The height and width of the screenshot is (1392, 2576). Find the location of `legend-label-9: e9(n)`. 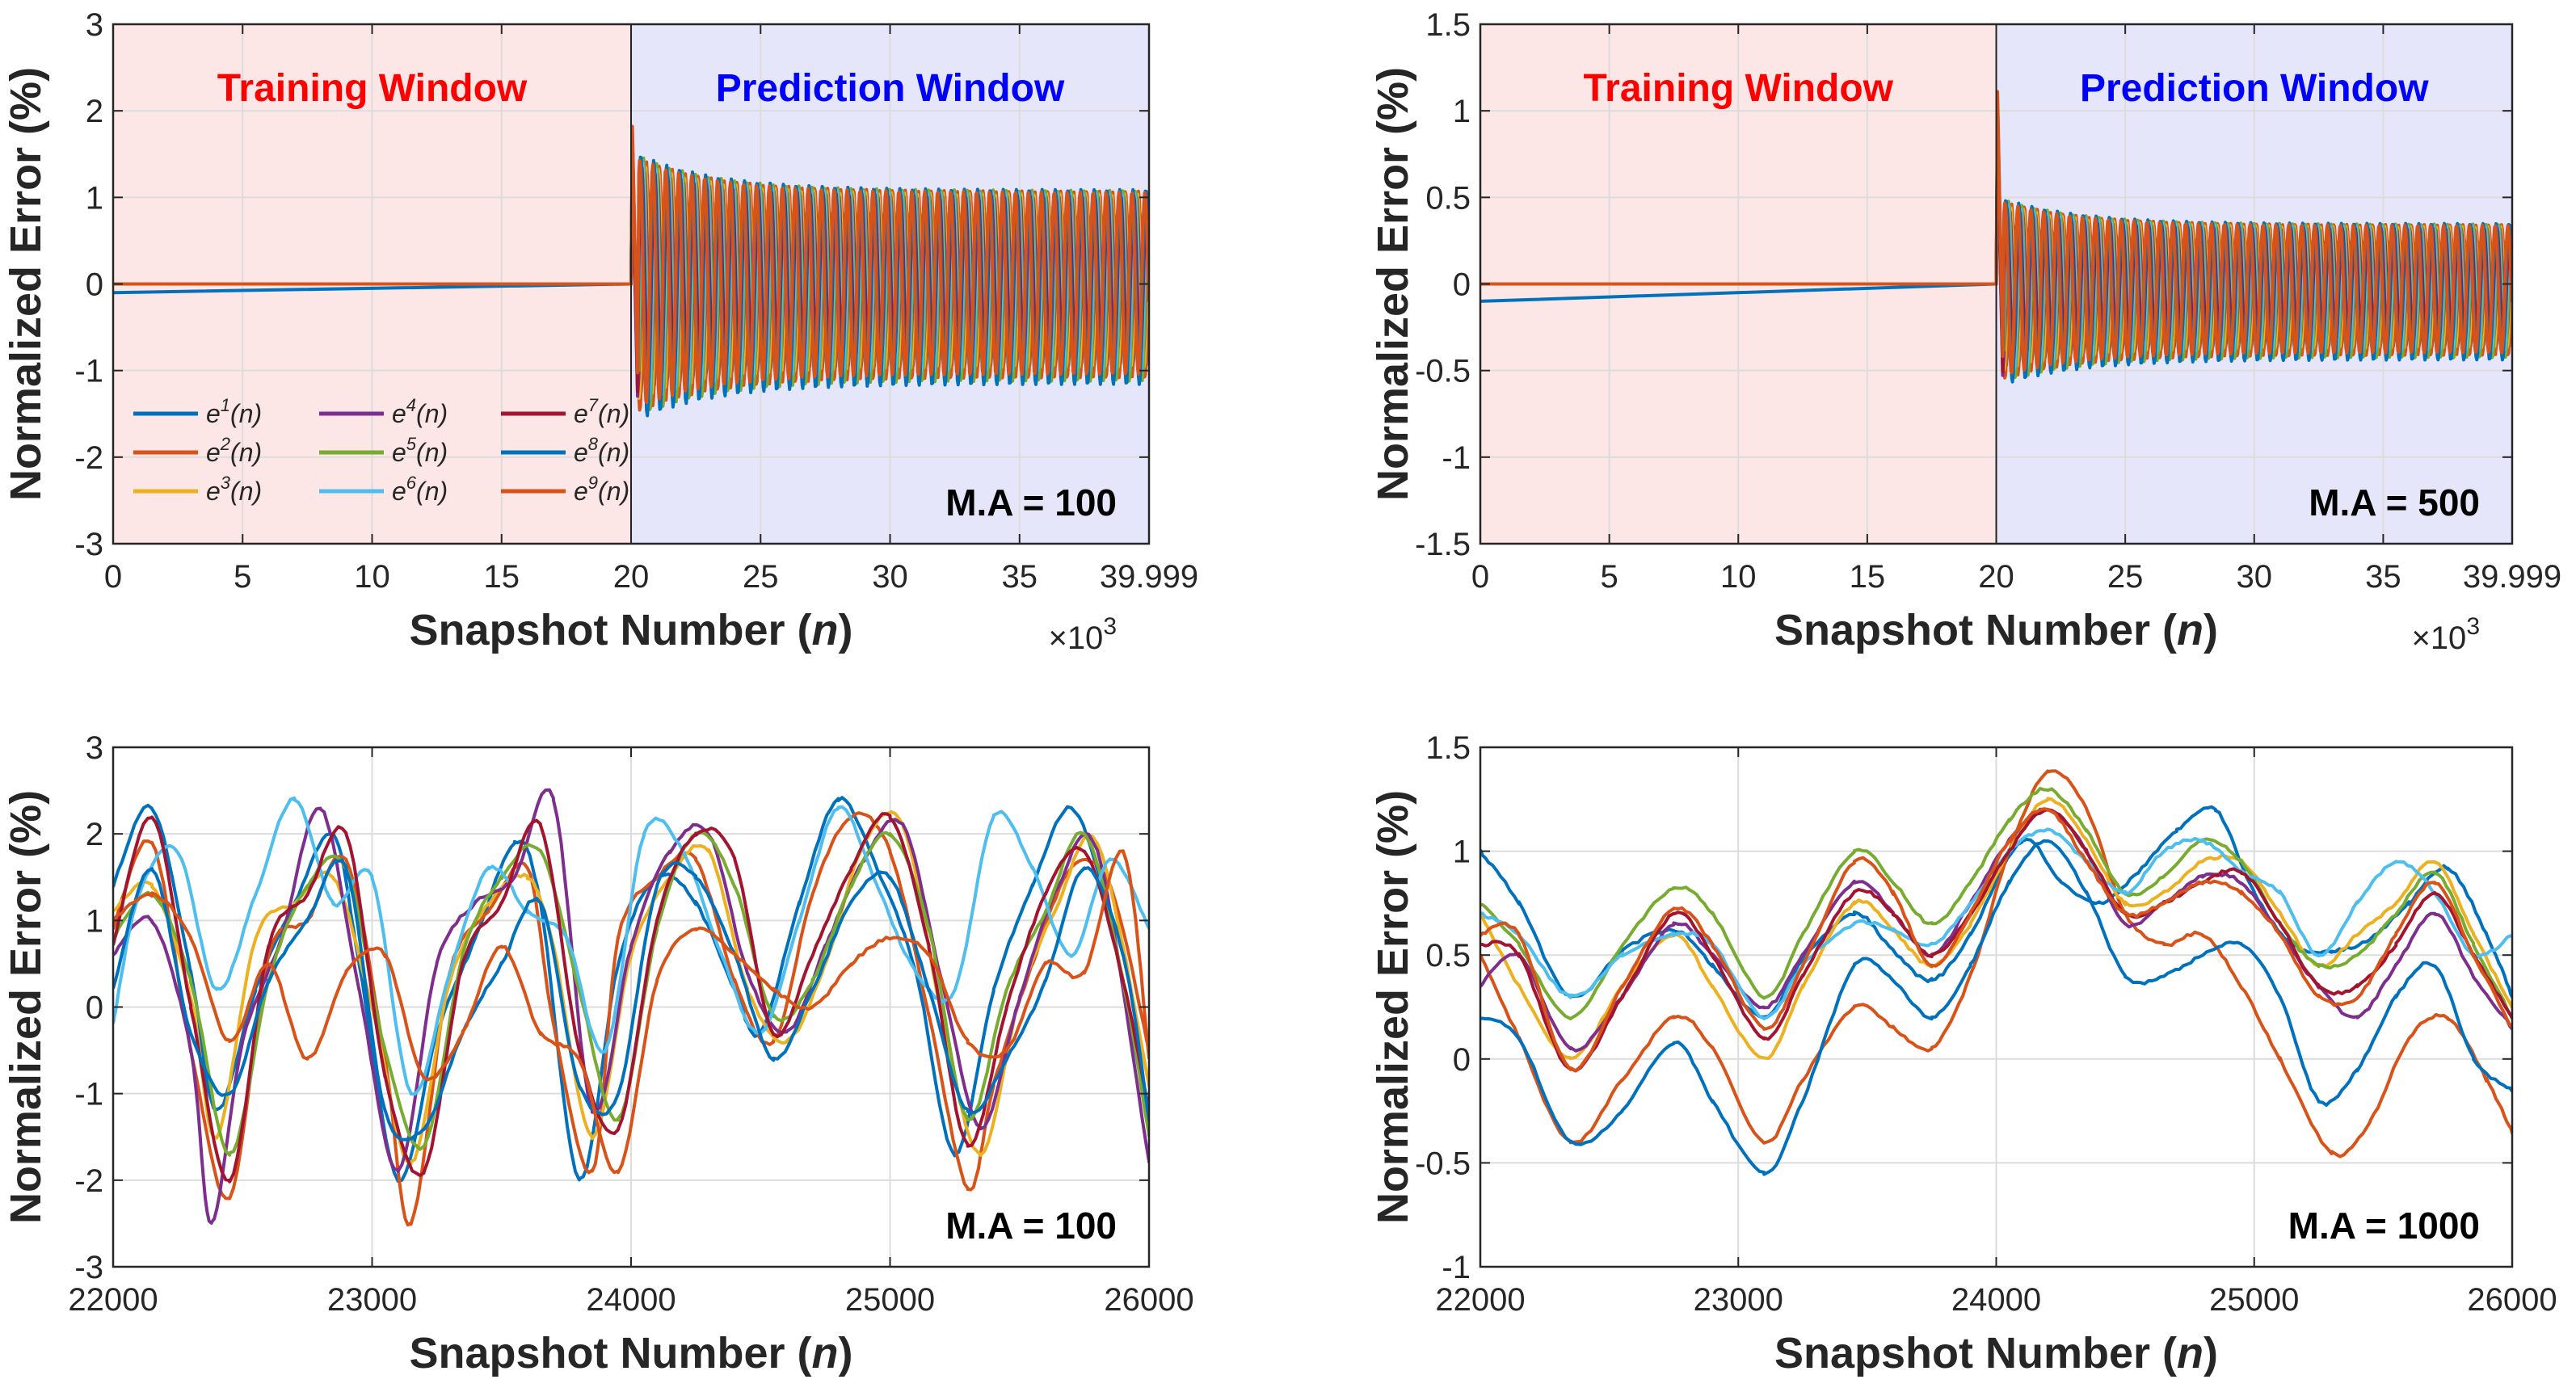

legend-label-9: e9(n) is located at coordinates (601, 489).